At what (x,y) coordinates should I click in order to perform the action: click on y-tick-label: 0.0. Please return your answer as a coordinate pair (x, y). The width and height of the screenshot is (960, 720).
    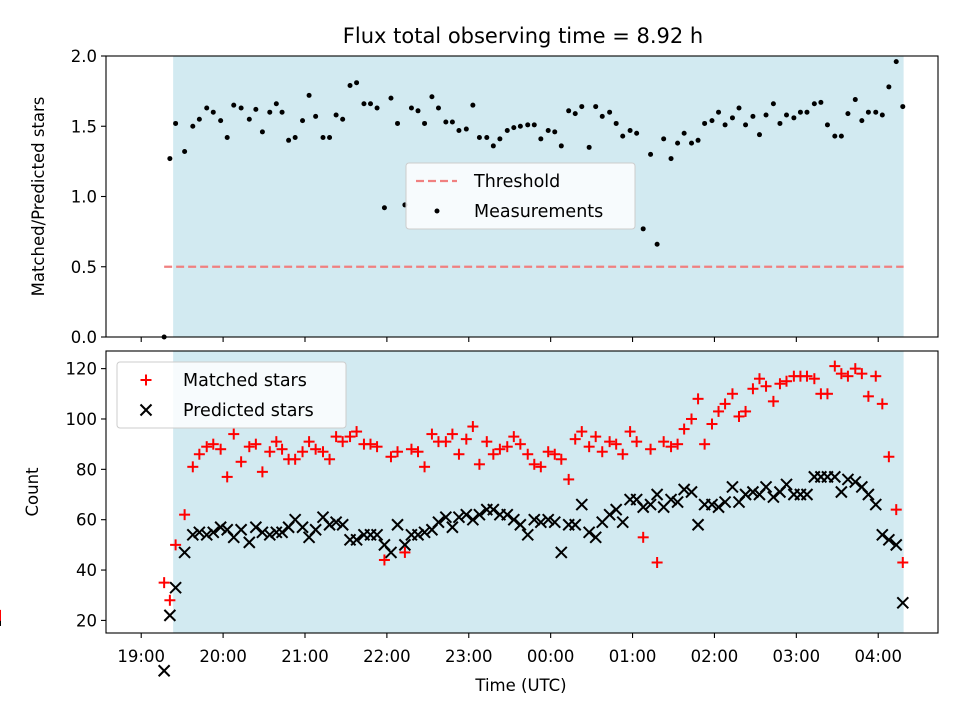
    Looking at the image, I should click on (84, 337).